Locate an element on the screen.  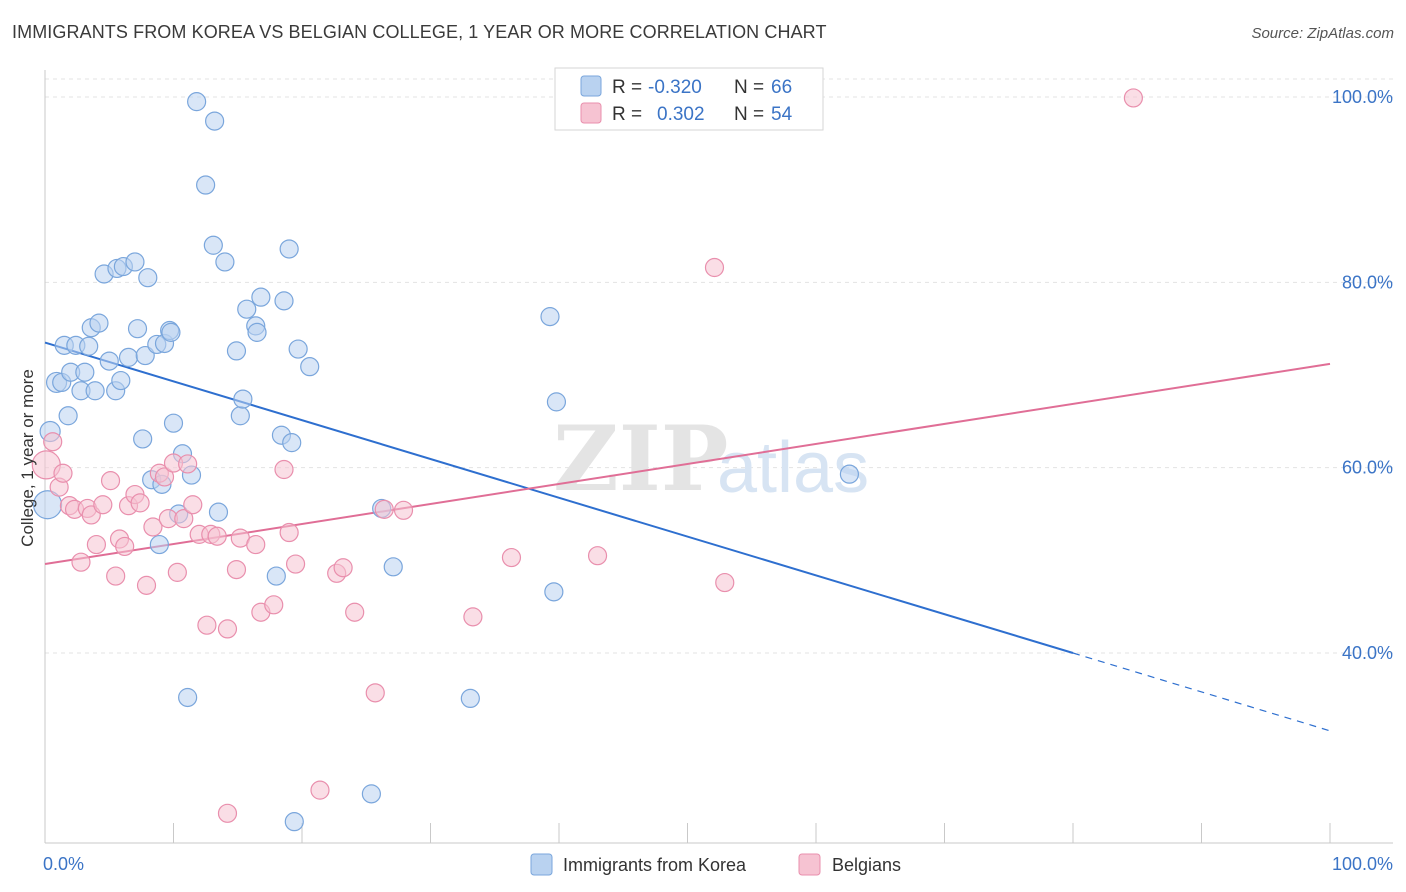
legend-r-value-blue: -0.320 is located at coordinates (675, 87).